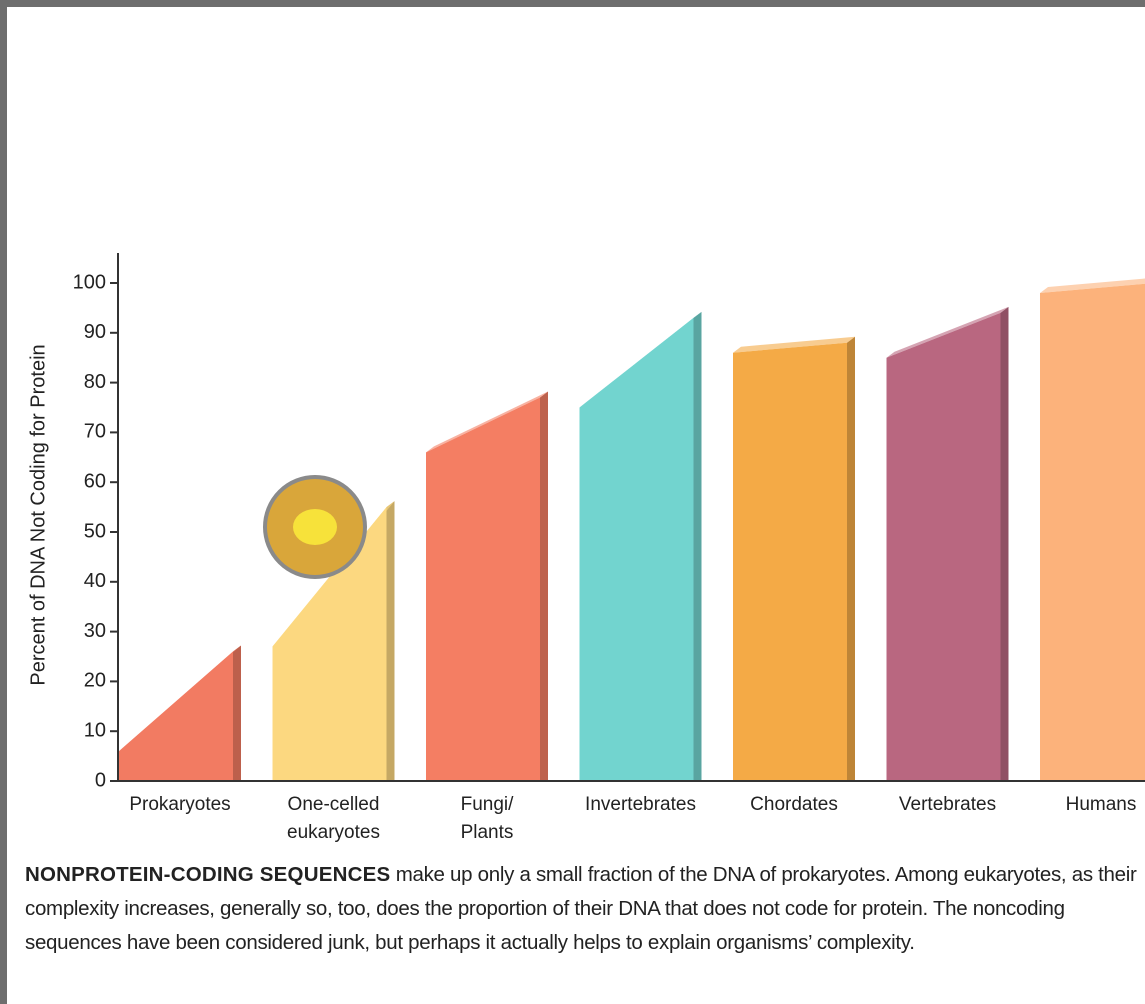 This screenshot has width=1145, height=1004. What do you see at coordinates (100, 780) in the screenshot?
I see `y-tick-label: 0` at bounding box center [100, 780].